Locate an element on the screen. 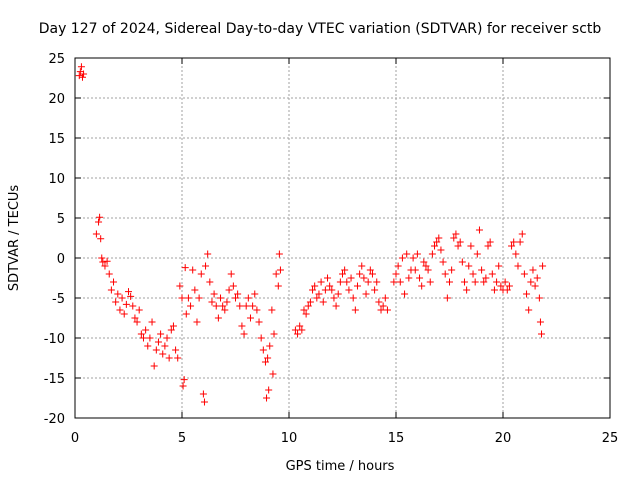 The image size is (640, 480). y-tick-label: 10 is located at coordinates (56, 179).